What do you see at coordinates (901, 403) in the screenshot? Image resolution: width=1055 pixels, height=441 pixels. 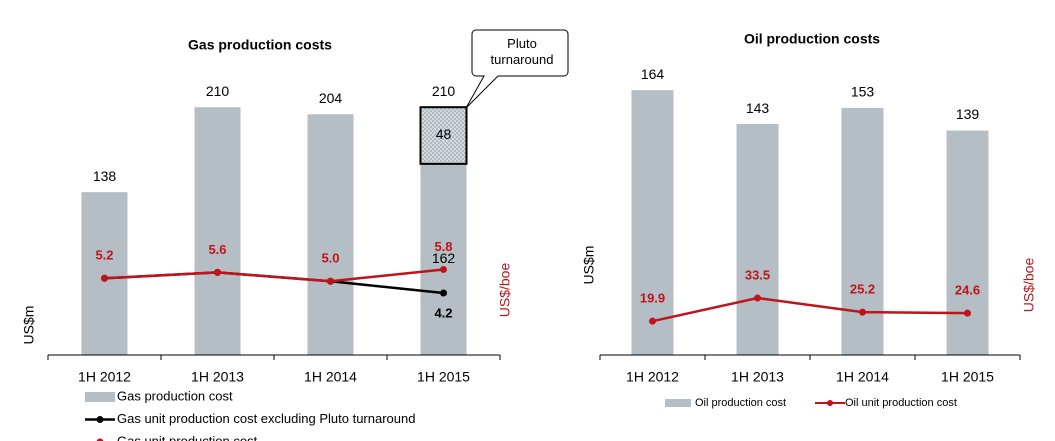 I see `legend-label: Oil unit production cost` at bounding box center [901, 403].